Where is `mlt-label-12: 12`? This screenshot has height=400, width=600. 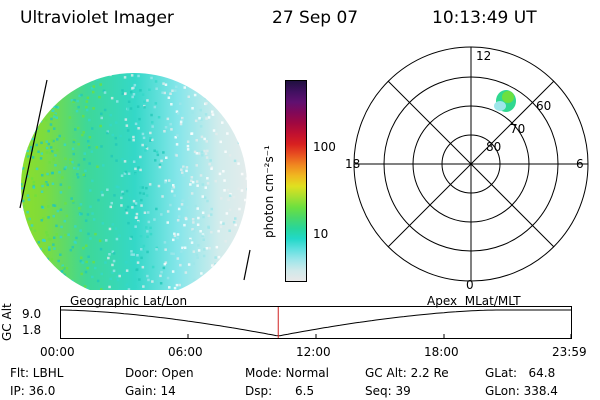 mlt-label-12: 12 is located at coordinates (483, 56).